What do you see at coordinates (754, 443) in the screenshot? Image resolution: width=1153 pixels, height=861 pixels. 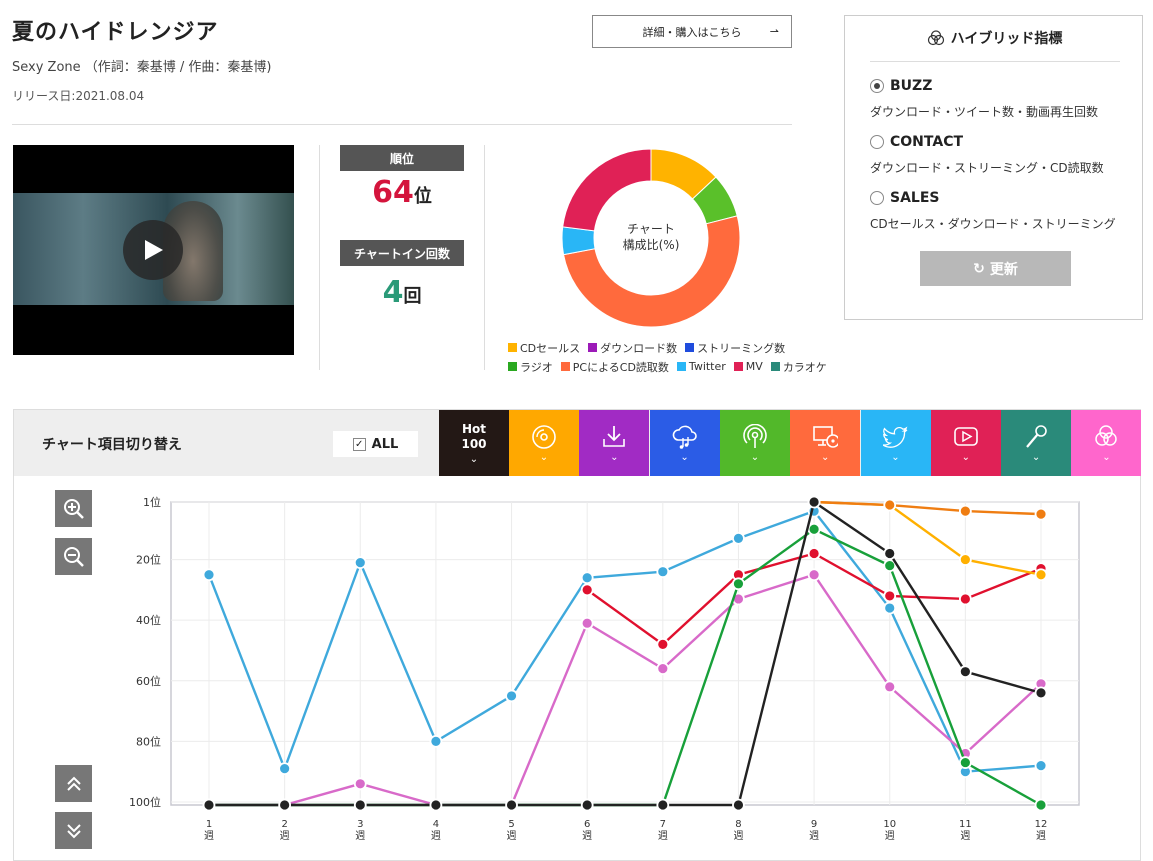 I see `tab-radio: ⌄` at bounding box center [754, 443].